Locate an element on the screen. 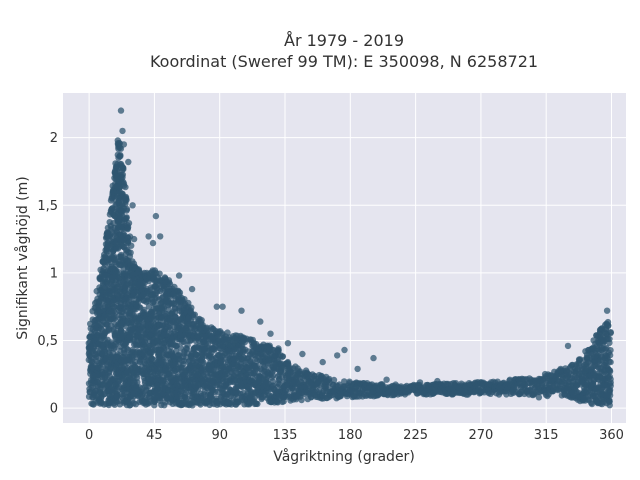 Image resolution: width=640 pixels, height=480 pixels. x-tick-labels: 0 45 90 135 180 225 270 315 360 is located at coordinates (354, 435).